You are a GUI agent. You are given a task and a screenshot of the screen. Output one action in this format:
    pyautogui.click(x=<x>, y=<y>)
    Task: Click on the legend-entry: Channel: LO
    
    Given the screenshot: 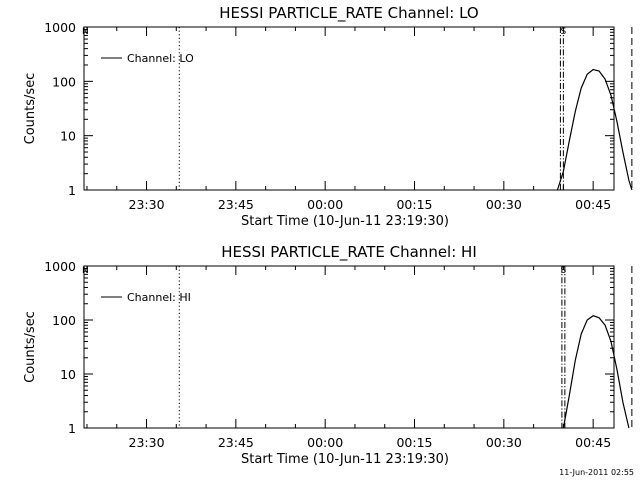 What is the action you would take?
    pyautogui.click(x=160, y=58)
    